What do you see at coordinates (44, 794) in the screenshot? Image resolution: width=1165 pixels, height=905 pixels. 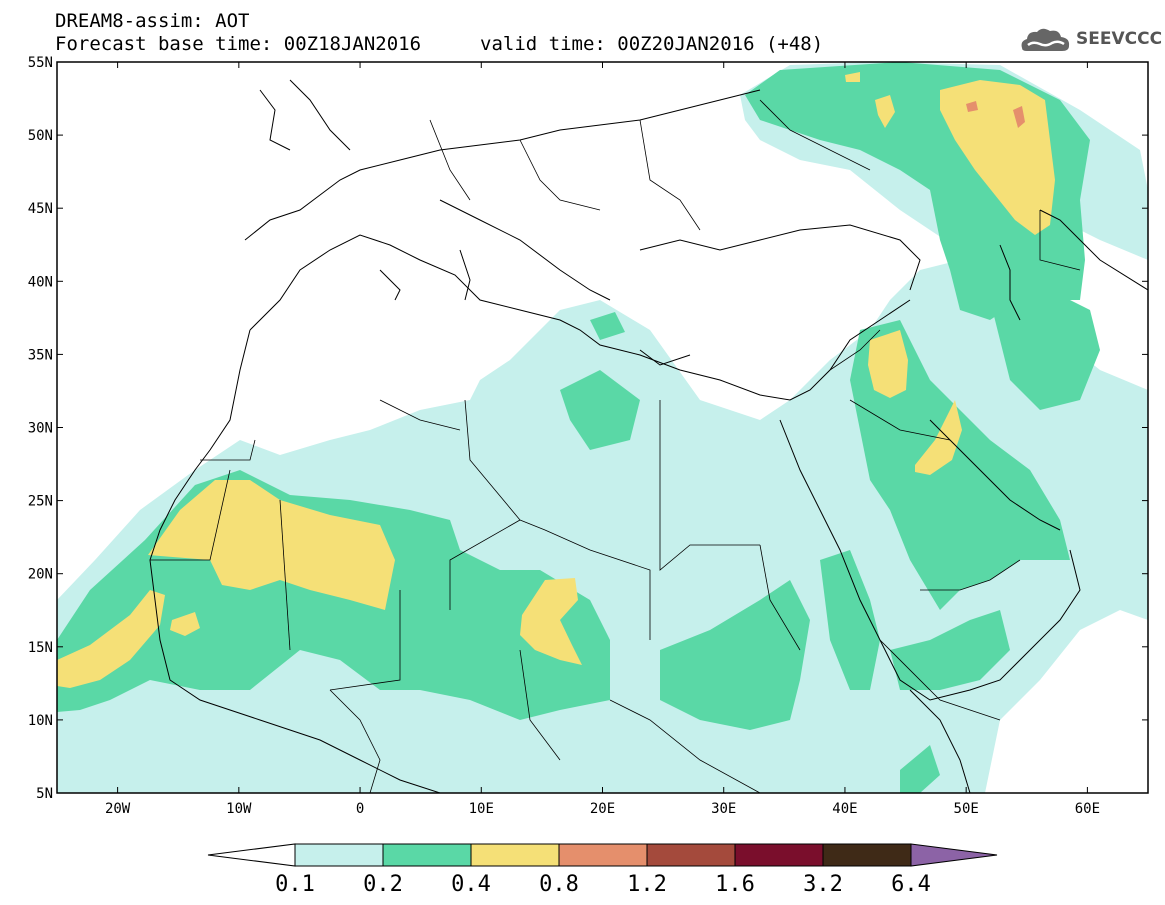 I see `lat-label: 5N` at bounding box center [44, 794].